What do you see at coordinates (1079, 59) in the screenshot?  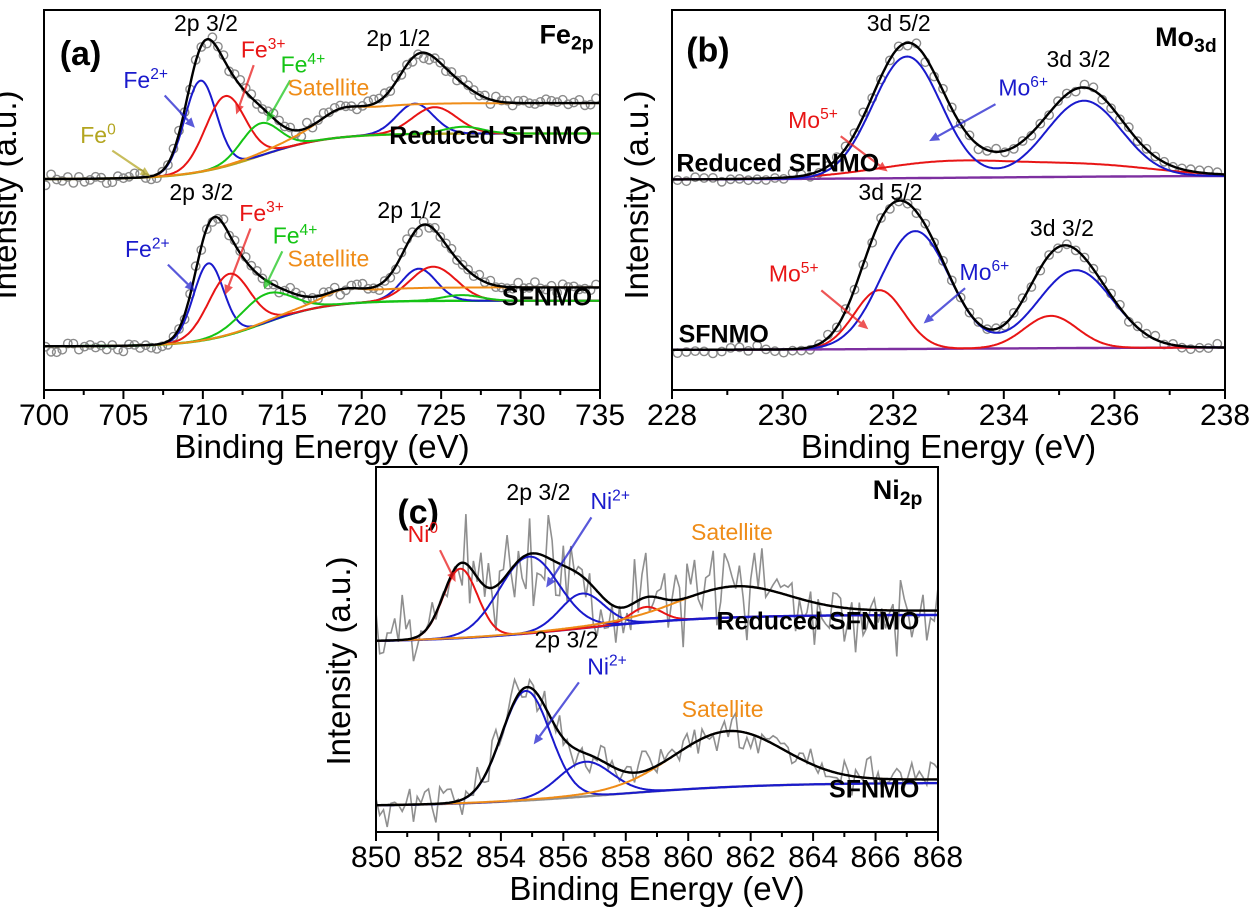 I see `figure-shape: 3d 3/2` at bounding box center [1079, 59].